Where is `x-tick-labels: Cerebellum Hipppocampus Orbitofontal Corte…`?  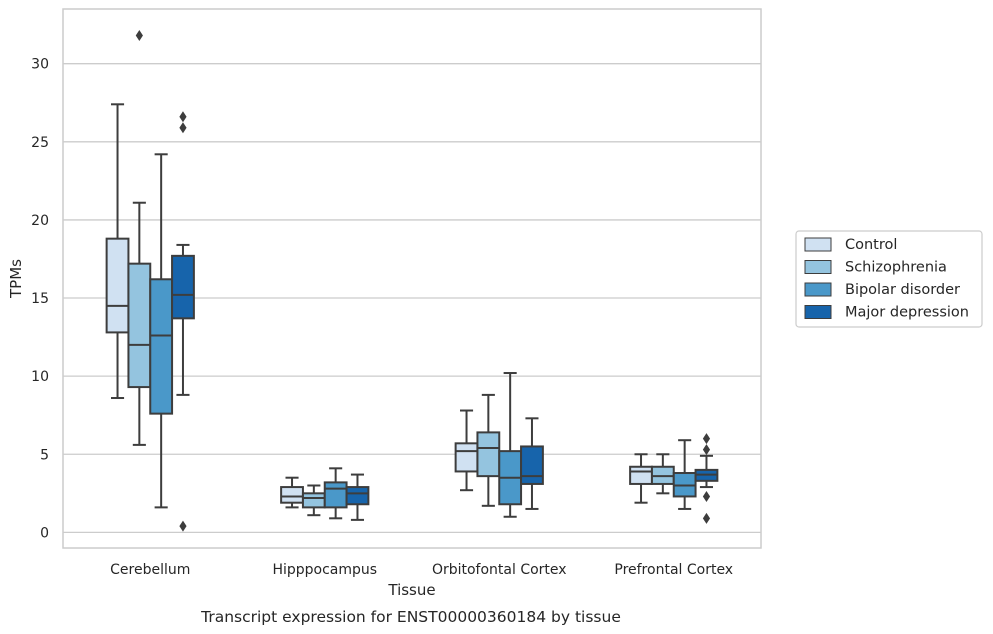
x-tick-labels: Cerebellum Hipppocampus Orbitofontal Corte… is located at coordinates (421, 570).